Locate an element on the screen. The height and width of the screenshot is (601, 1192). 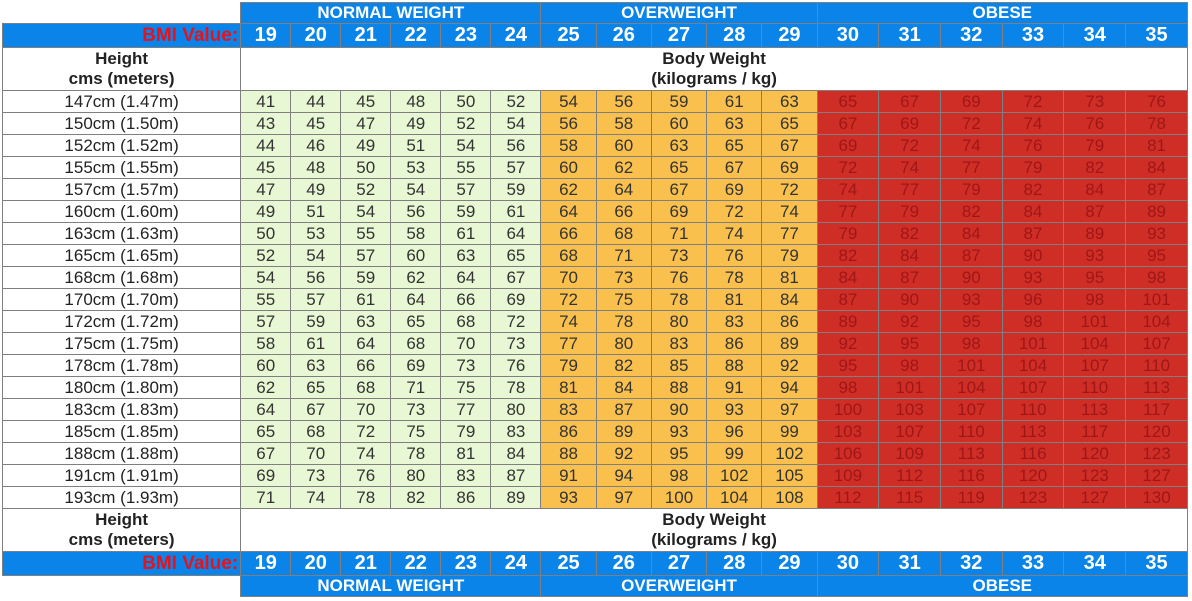
weight-cell: 65 is located at coordinates (516, 255).